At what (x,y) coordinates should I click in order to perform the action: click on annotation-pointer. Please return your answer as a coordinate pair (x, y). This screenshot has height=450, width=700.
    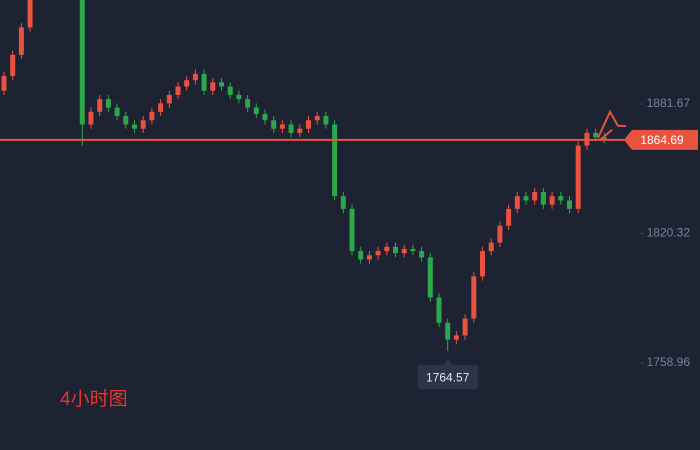
    Looking at the image, I should click on (447, 362).